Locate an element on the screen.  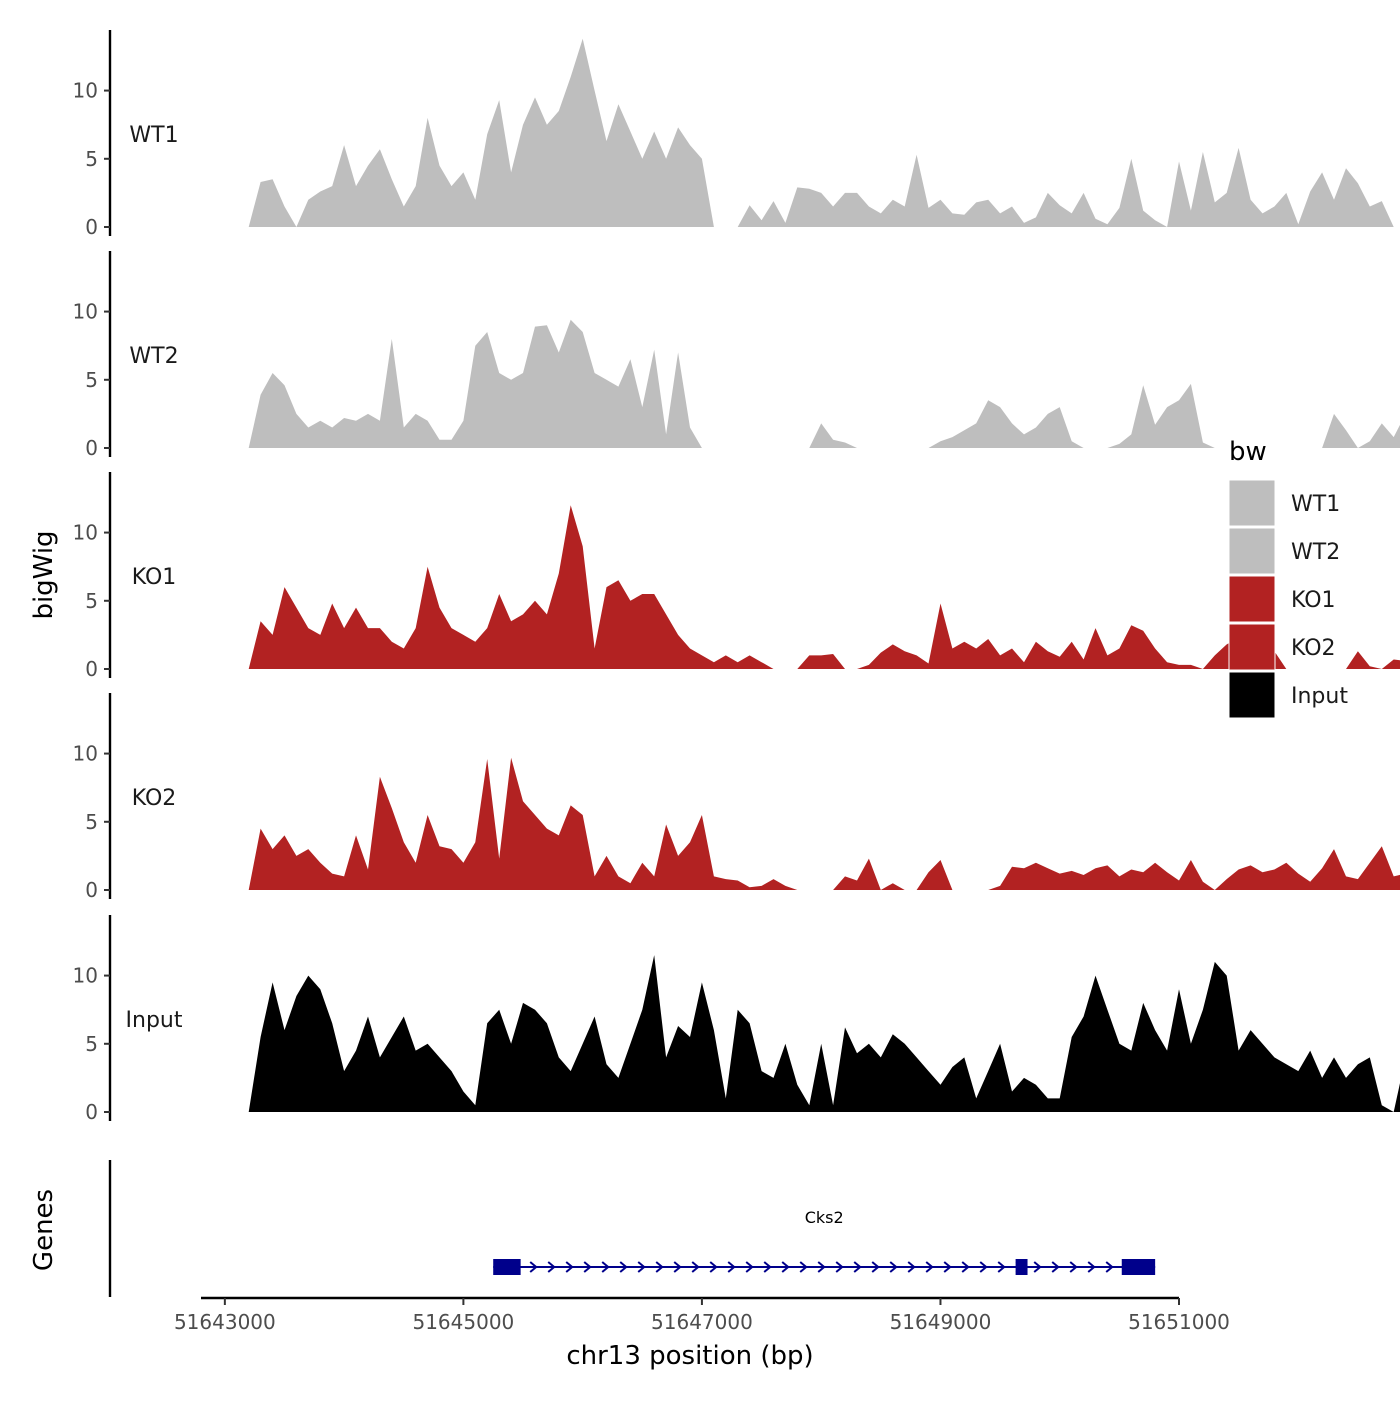
legend-key-wt1 is located at coordinates (1252, 503).